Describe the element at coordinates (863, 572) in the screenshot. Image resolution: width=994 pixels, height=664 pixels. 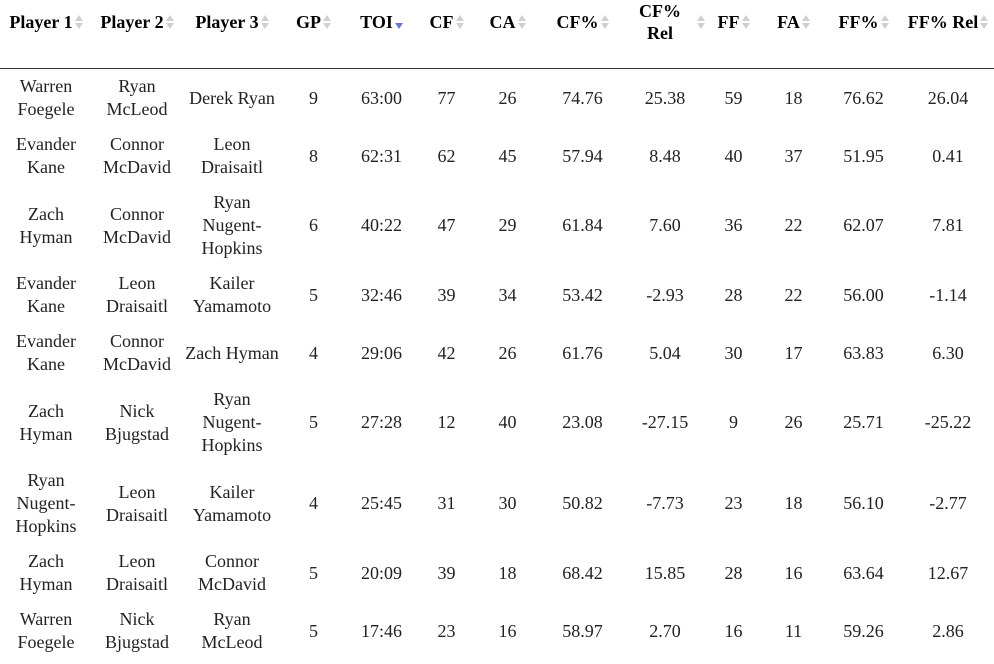
I see `table-cell: 63.64` at that location.